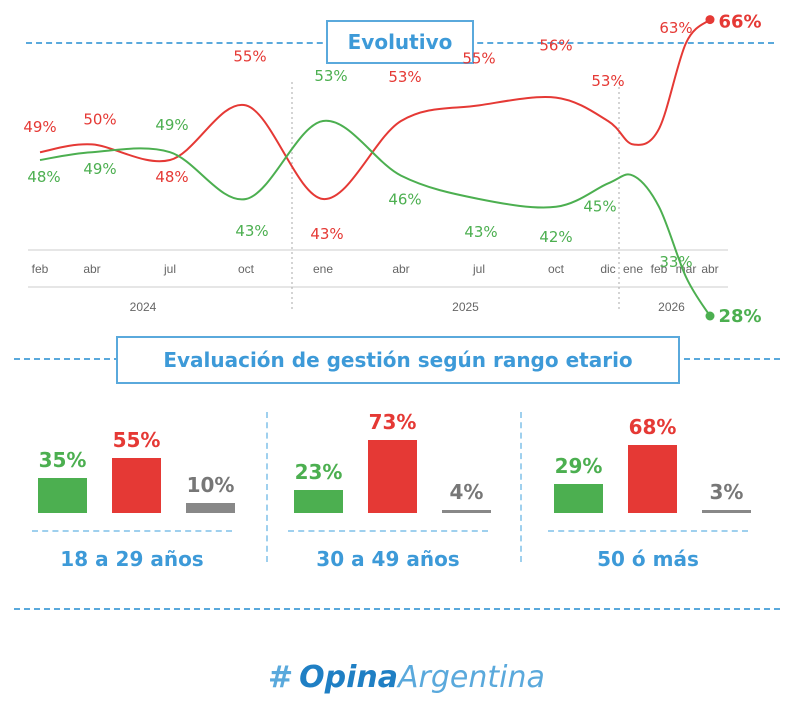 This screenshot has width=800, height=709. Describe the element at coordinates (143, 307) in the screenshot. I see `year-label: 2024` at that location.